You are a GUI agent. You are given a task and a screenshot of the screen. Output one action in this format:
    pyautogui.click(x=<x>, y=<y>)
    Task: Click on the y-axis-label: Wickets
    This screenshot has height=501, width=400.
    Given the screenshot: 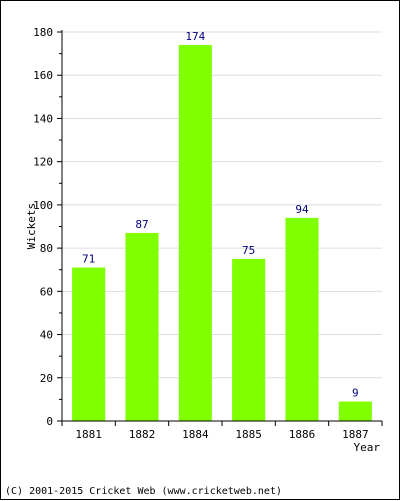 What is the action you would take?
    pyautogui.click(x=31, y=226)
    